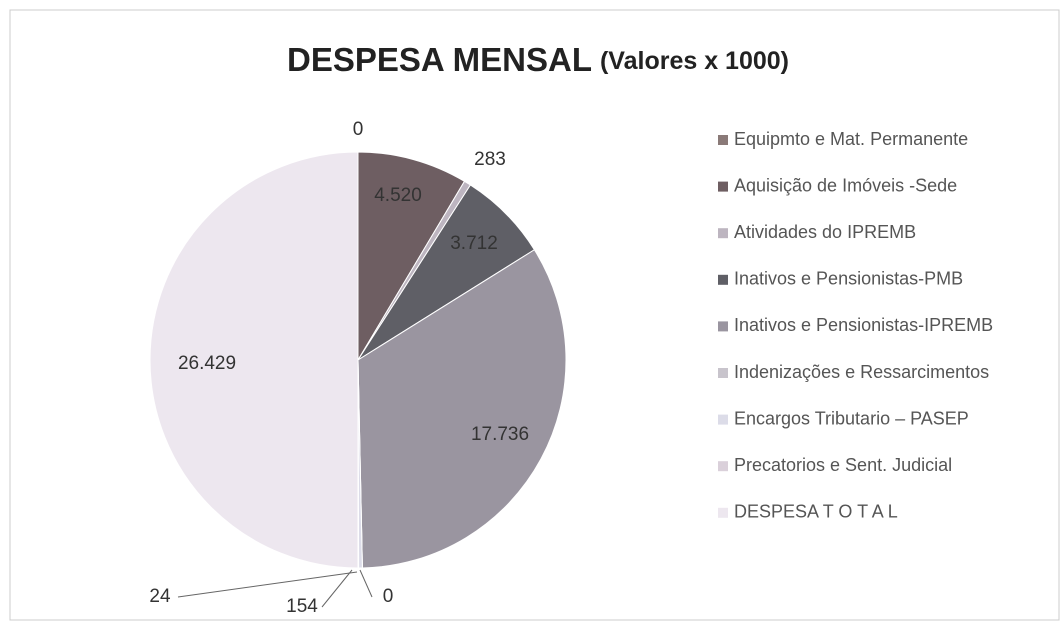  Describe the element at coordinates (474, 243) in the screenshot. I see `data-label: 3.712` at that location.